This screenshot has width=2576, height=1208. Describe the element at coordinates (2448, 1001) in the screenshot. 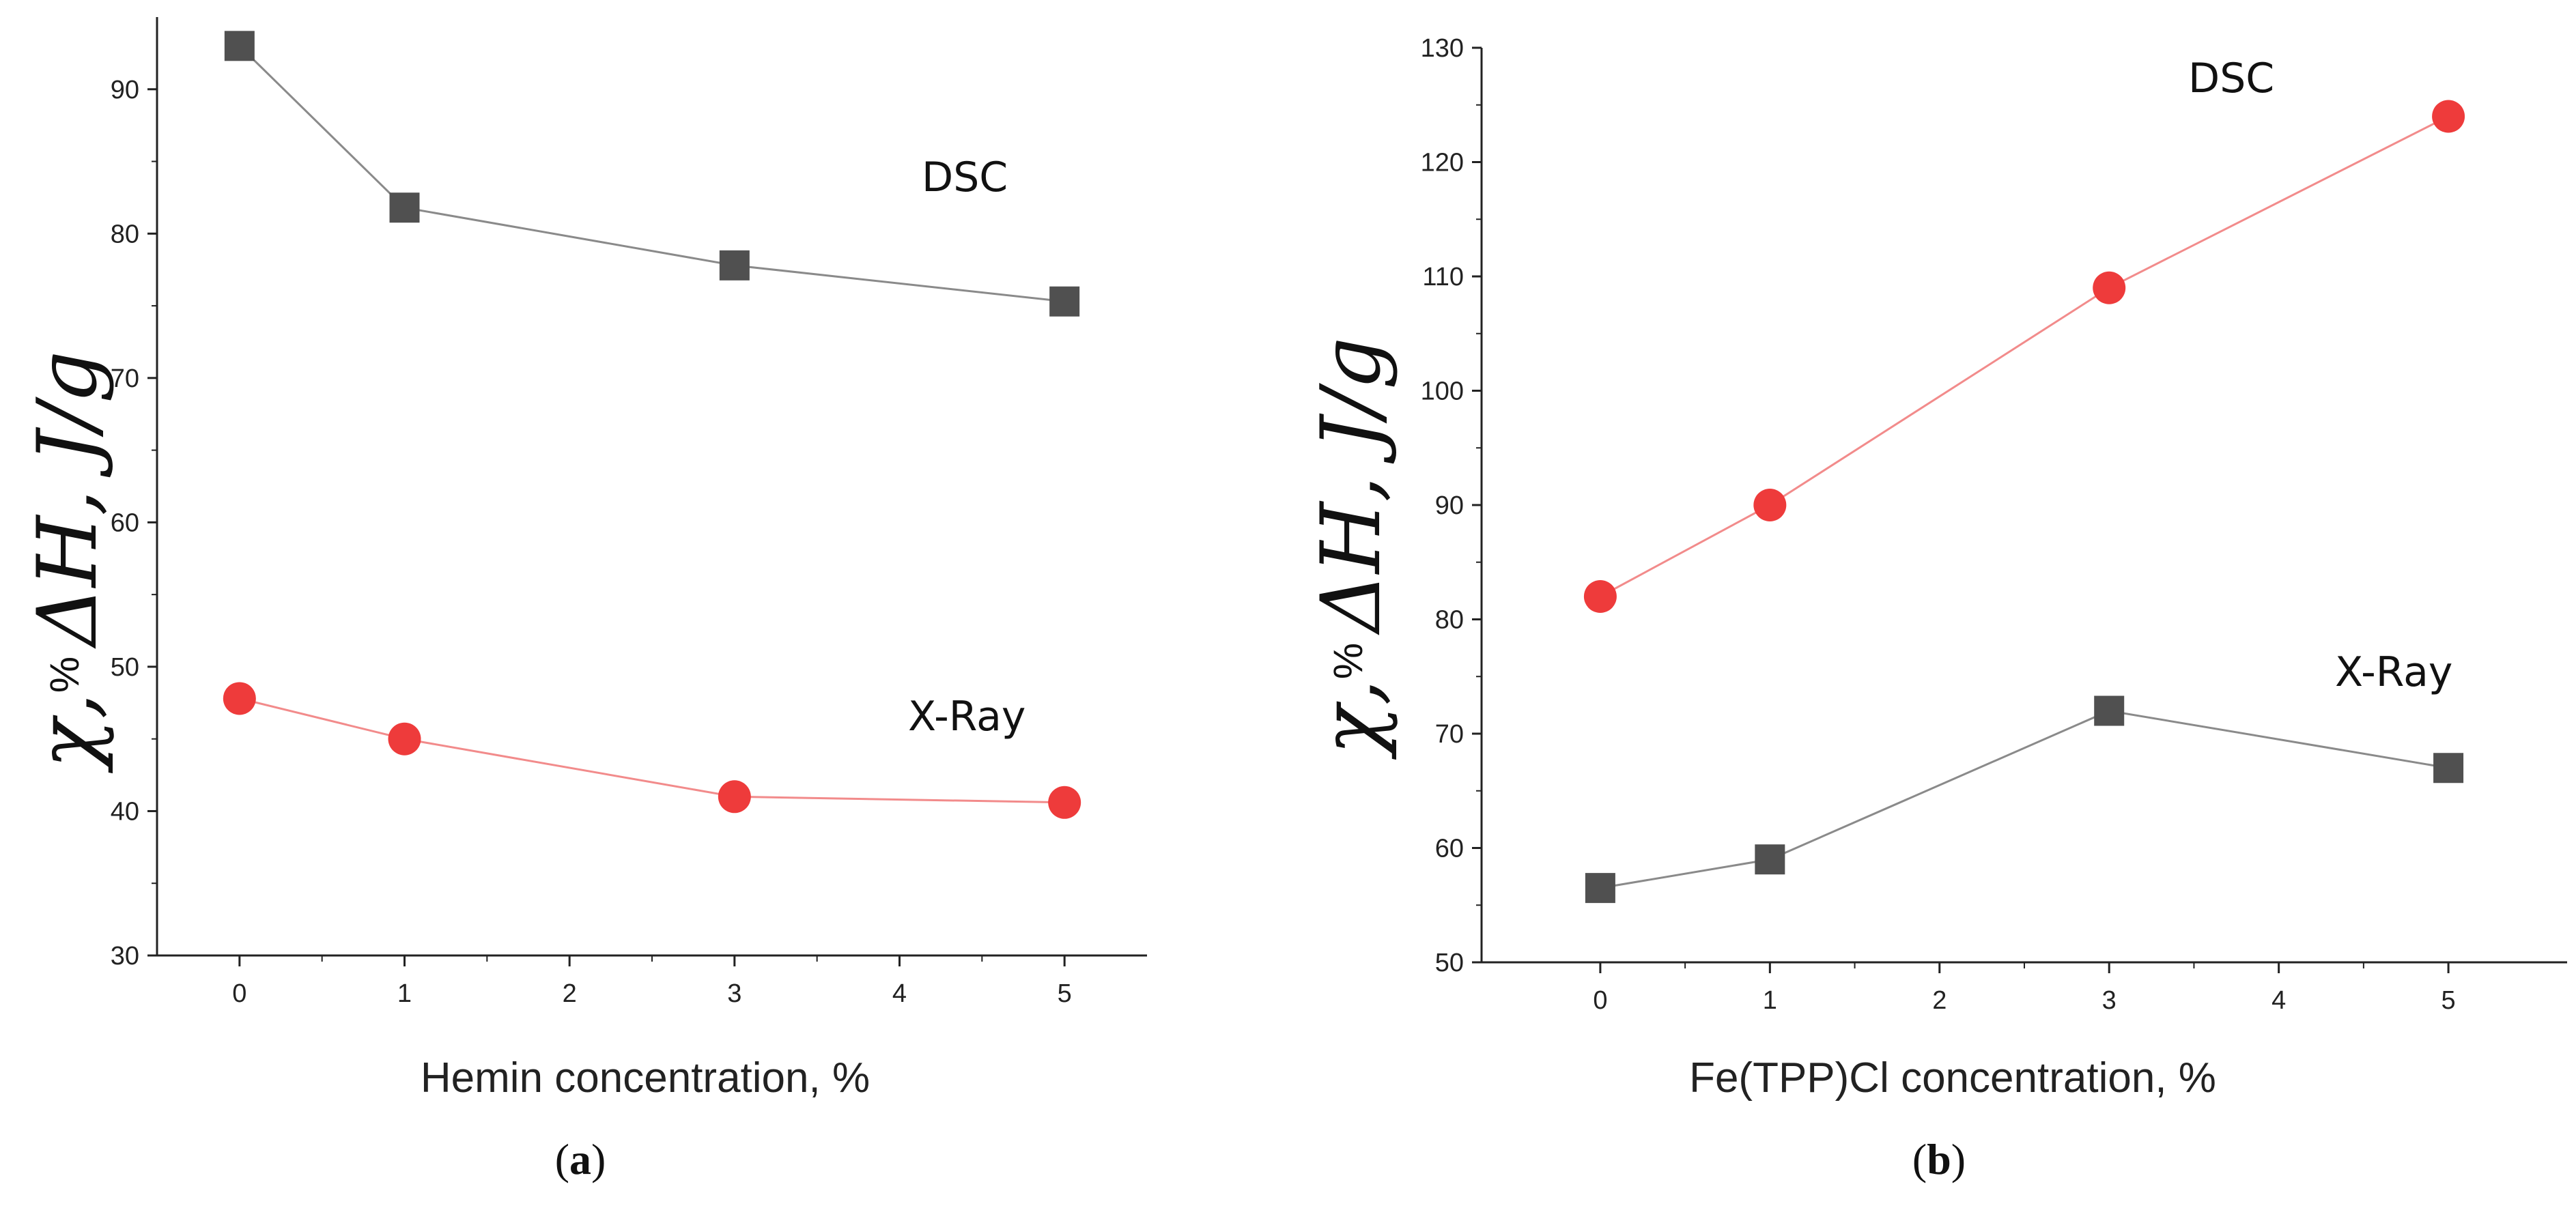

I see `x-tick-label-b-5: 5` at that location.